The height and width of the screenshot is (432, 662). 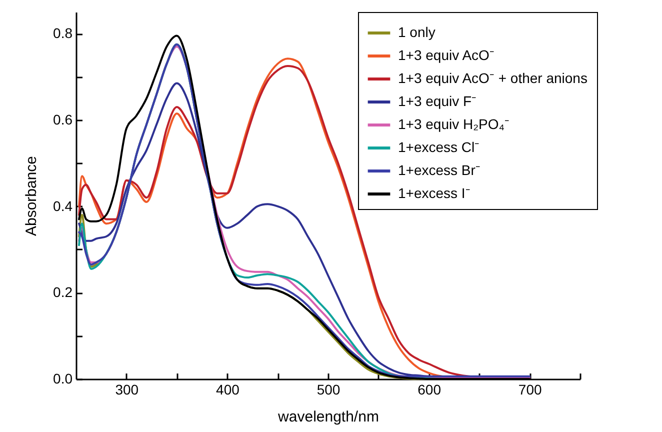 What do you see at coordinates (31, 196) in the screenshot?
I see `y-axis-title: Absorbance` at bounding box center [31, 196].